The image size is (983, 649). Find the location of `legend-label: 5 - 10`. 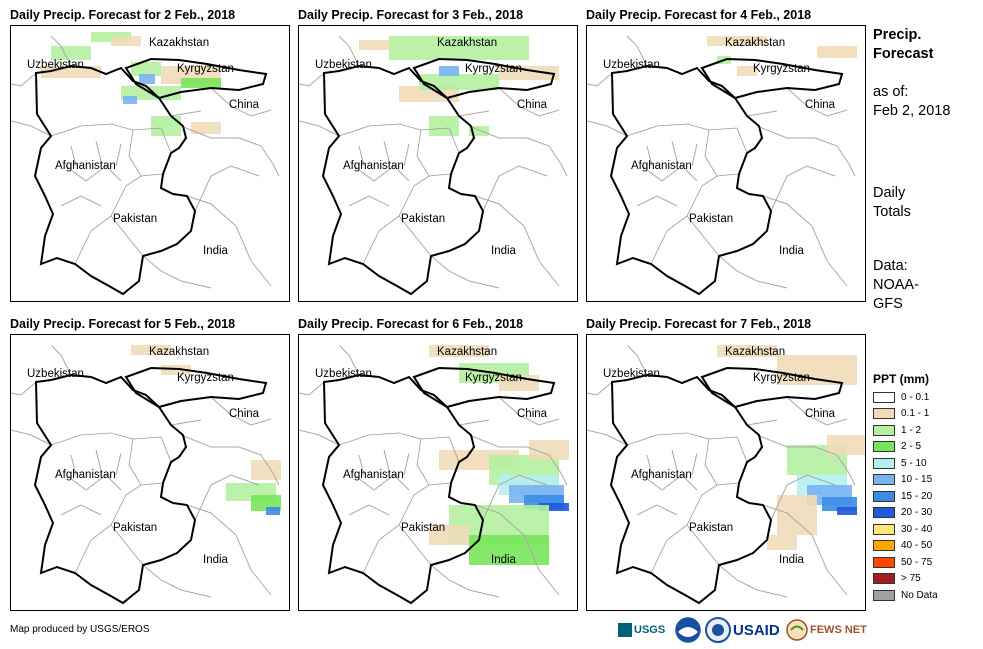

legend-label: 5 - 10 is located at coordinates (914, 463).